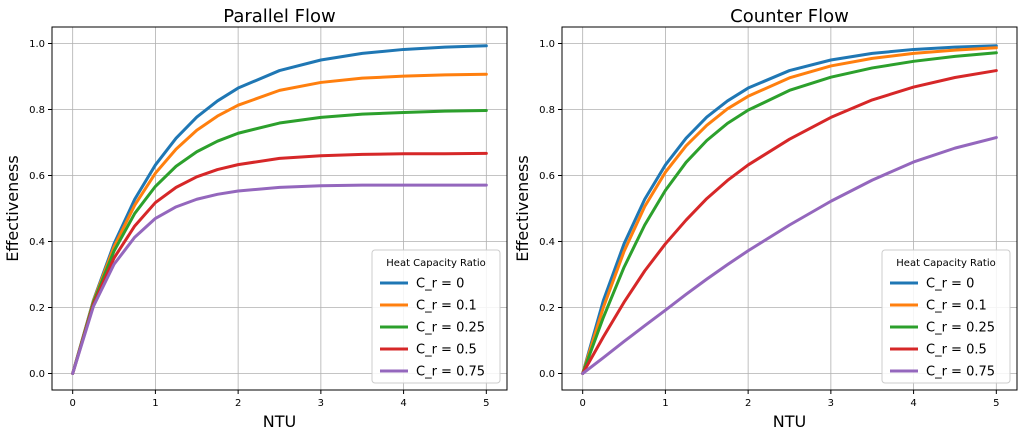  I want to click on chart-title: Counter Flow, so click(789, 16).